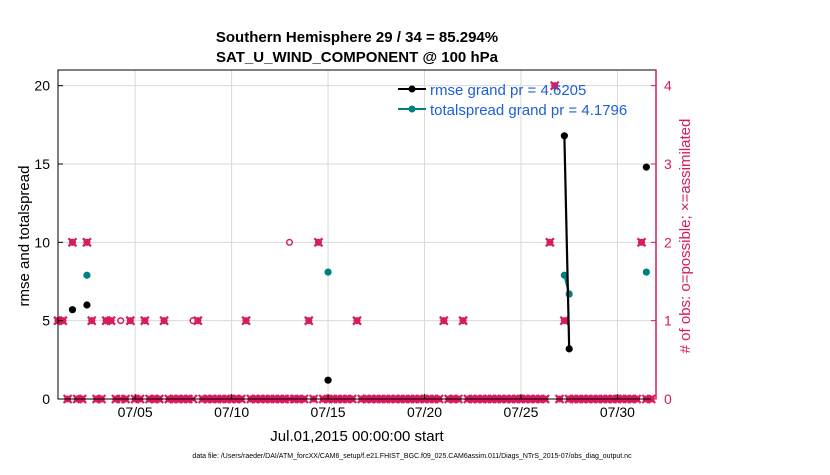 The image size is (830, 475). I want to click on y-tick-label-right: 0, so click(668, 399).